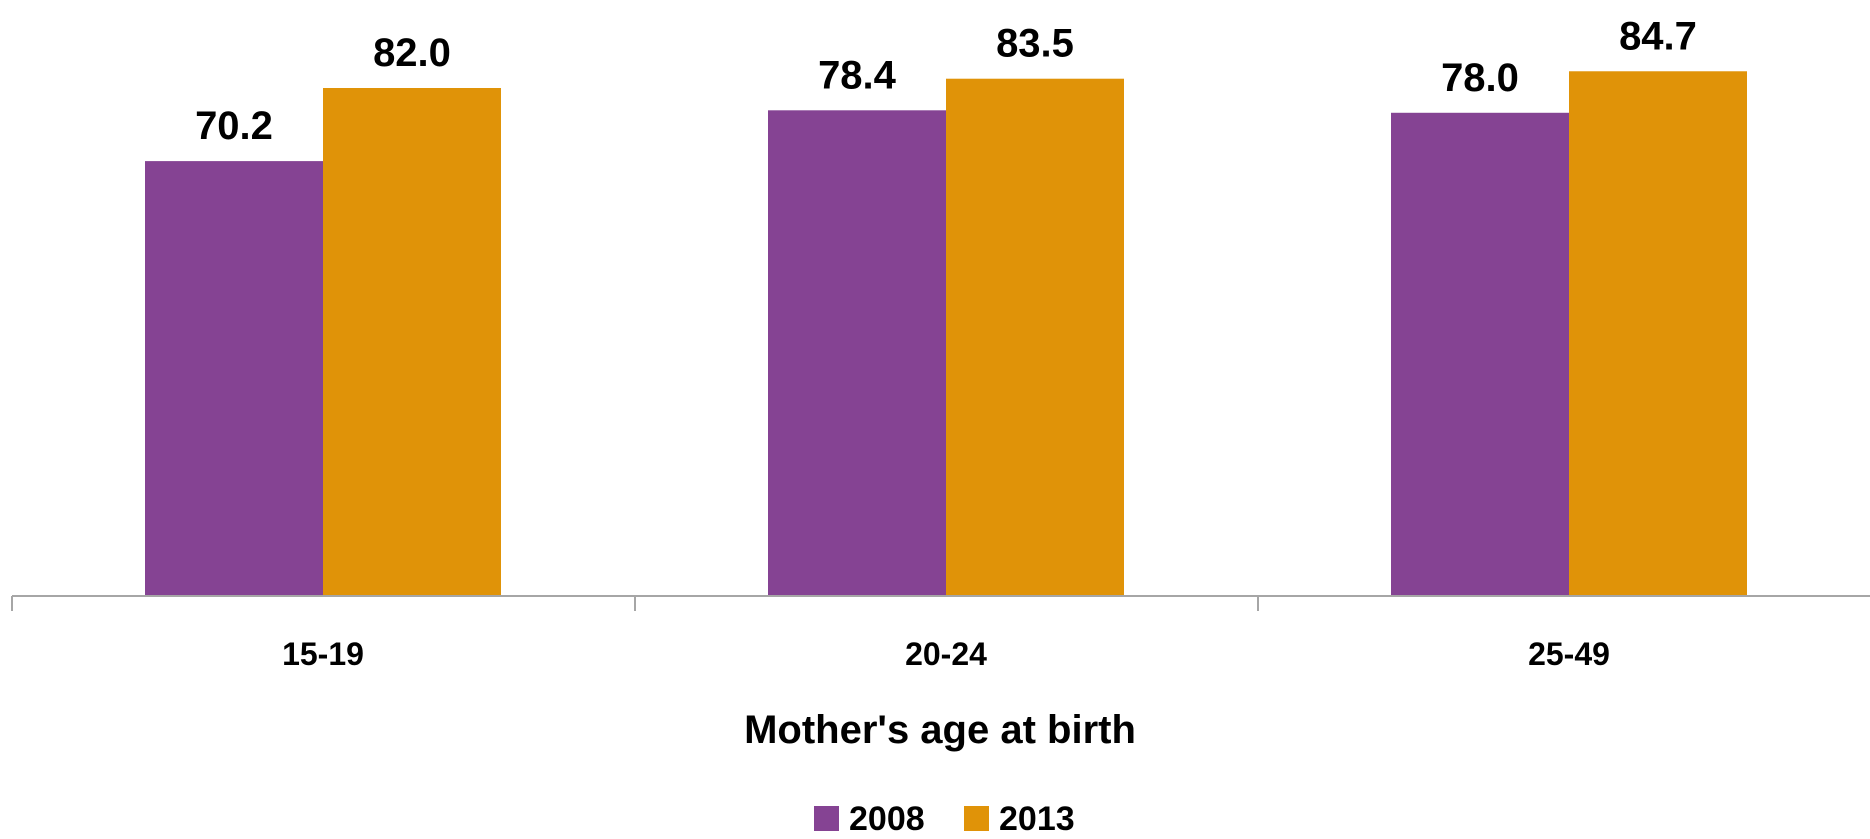  Describe the element at coordinates (234, 126) in the screenshot. I see `data-label-2008-15-19: 70.2` at that location.